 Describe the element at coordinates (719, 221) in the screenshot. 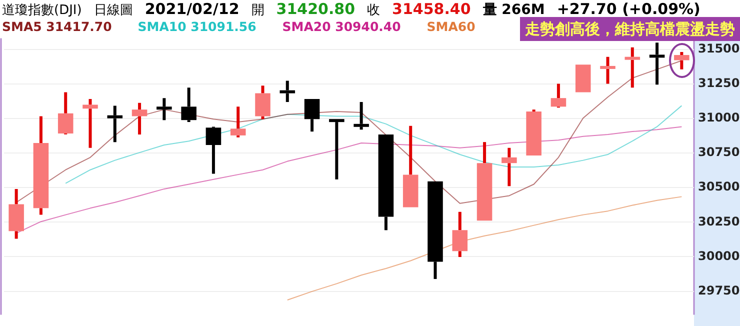

I see `y-tick-label: 30250` at that location.